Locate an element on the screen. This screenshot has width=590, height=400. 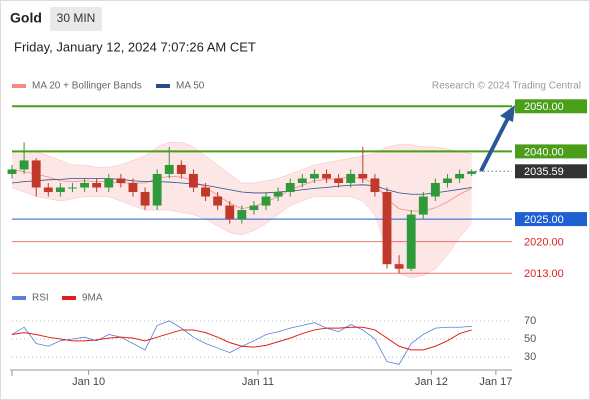
y-tick-label: 50 is located at coordinates (530, 339).